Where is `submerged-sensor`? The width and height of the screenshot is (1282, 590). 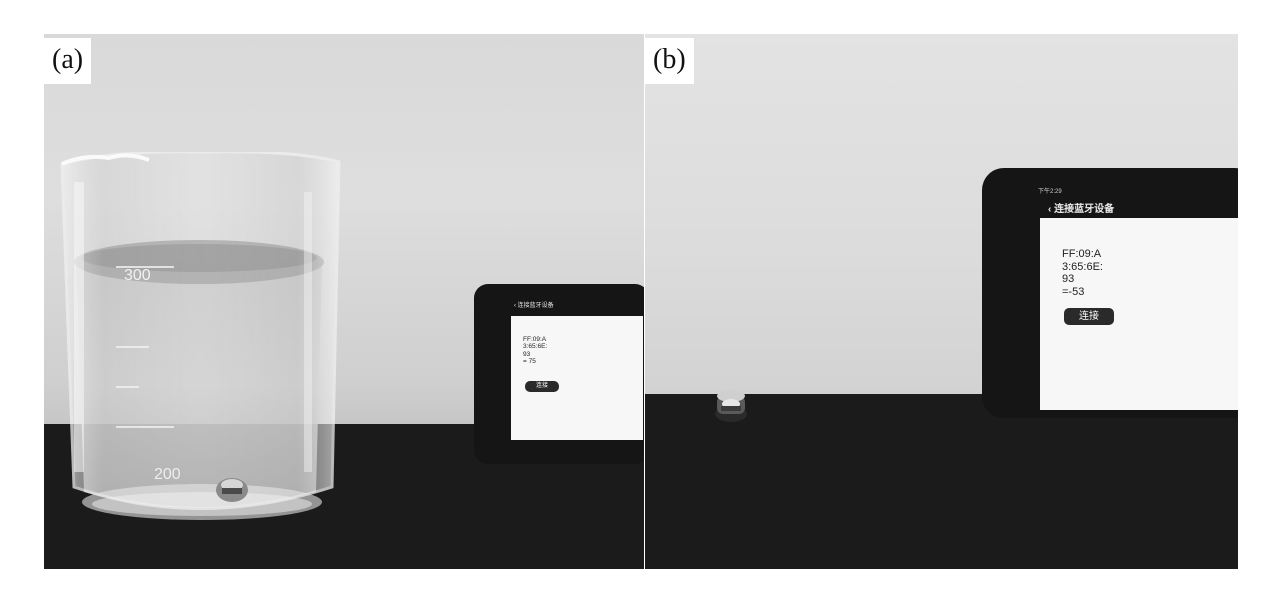
submerged-sensor is located at coordinates (232, 490).